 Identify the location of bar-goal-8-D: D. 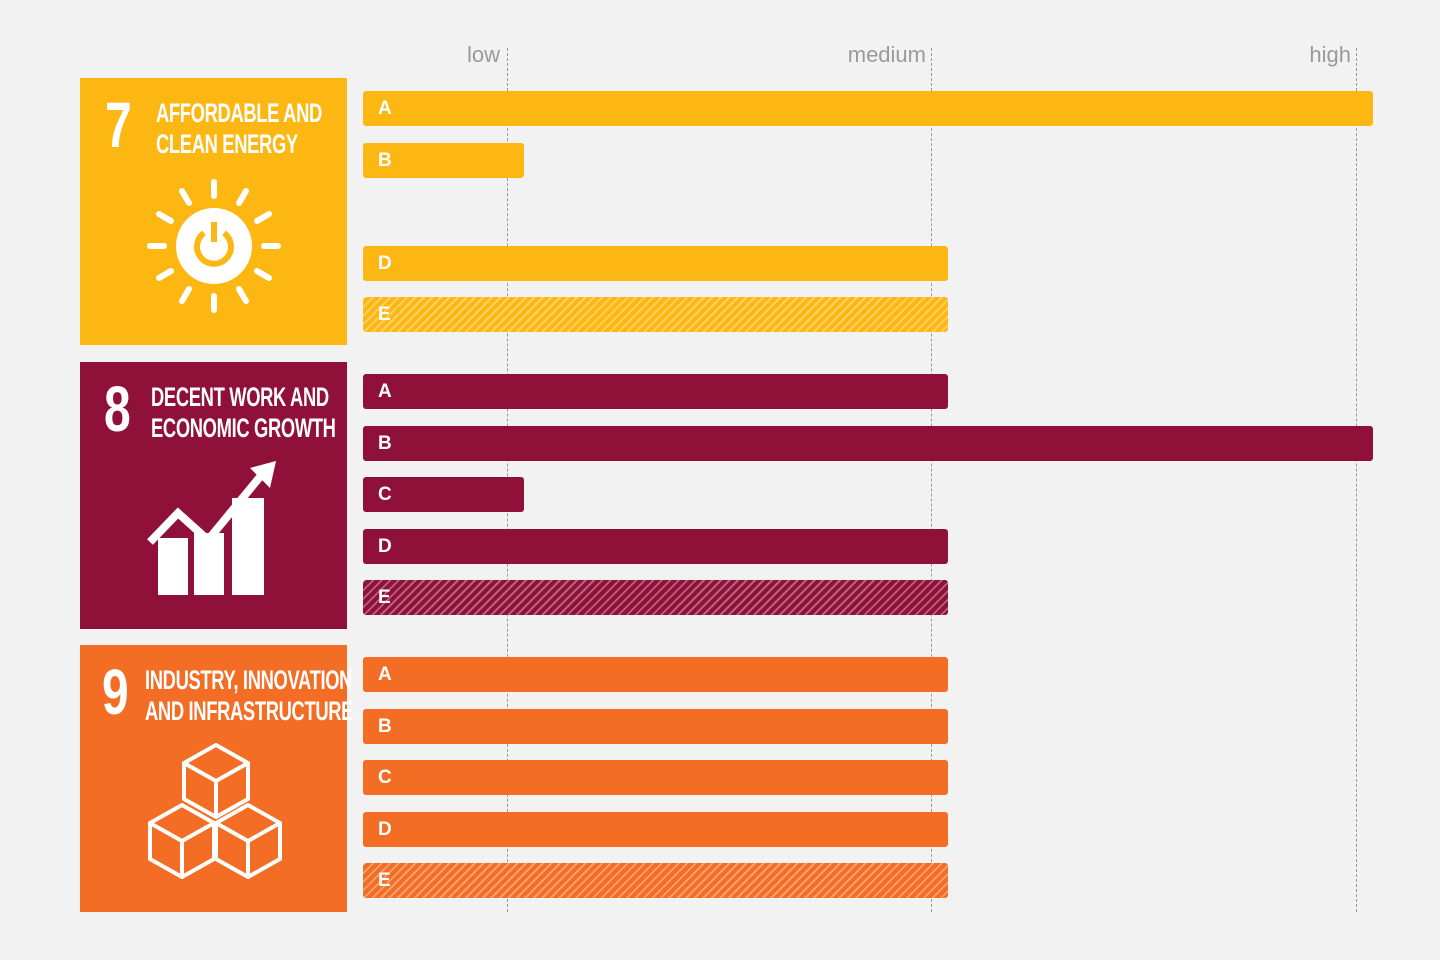
(655, 546).